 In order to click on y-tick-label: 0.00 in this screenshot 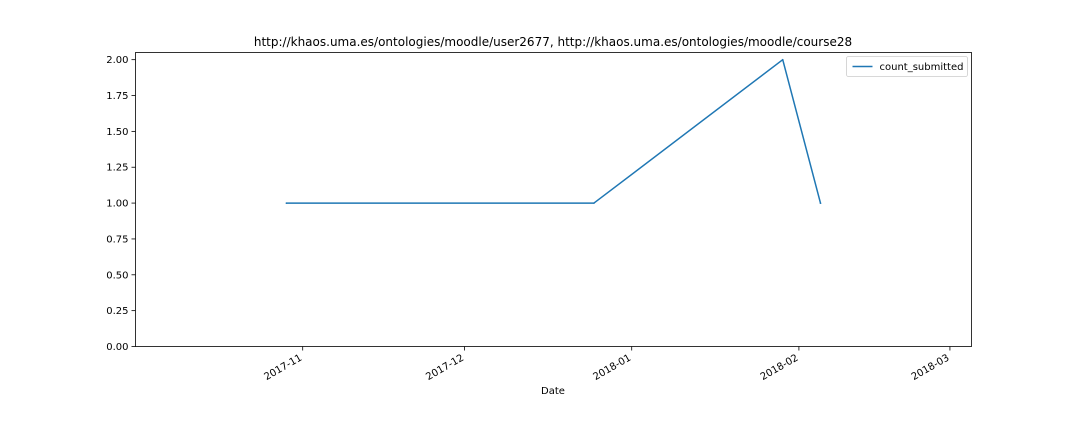, I will do `click(117, 347)`.